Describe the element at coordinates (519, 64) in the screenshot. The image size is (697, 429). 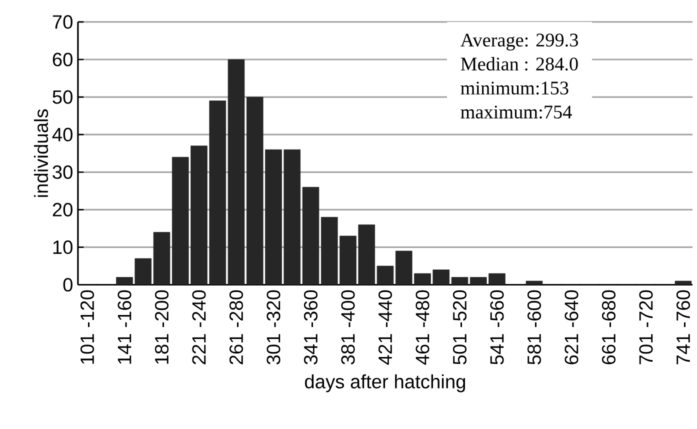
I see `annotation: Median : 284.0` at that location.